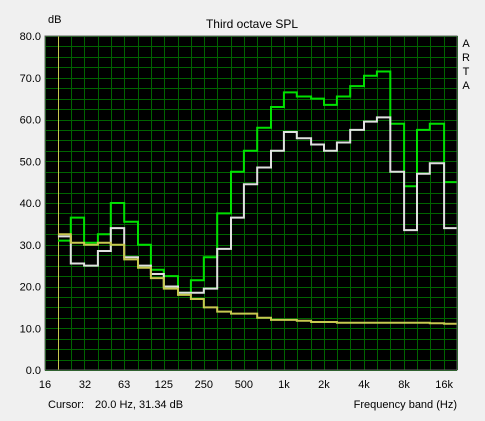 Image resolution: width=485 pixels, height=421 pixels. I want to click on y-tick-label: 30.0, so click(30, 246).